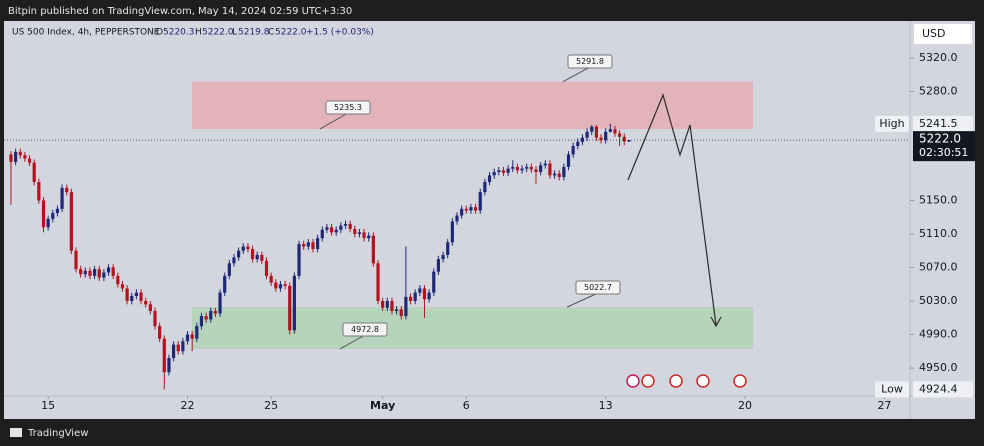 Image resolution: width=984 pixels, height=446 pixels. What do you see at coordinates (938, 300) in the screenshot?
I see `y-tick-label: 5030.0` at bounding box center [938, 300].